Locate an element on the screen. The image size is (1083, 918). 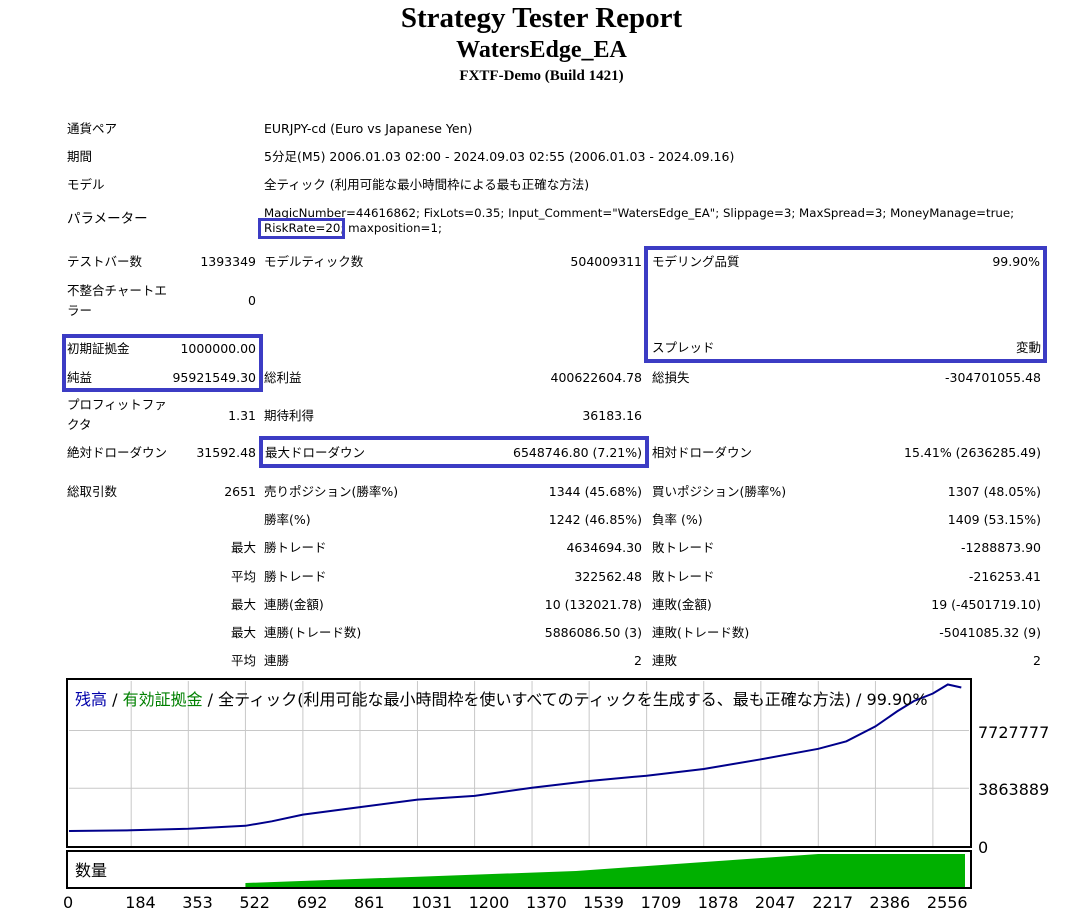
server-build: FXTF-Demo (Build 1421) is located at coordinates (541, 76).